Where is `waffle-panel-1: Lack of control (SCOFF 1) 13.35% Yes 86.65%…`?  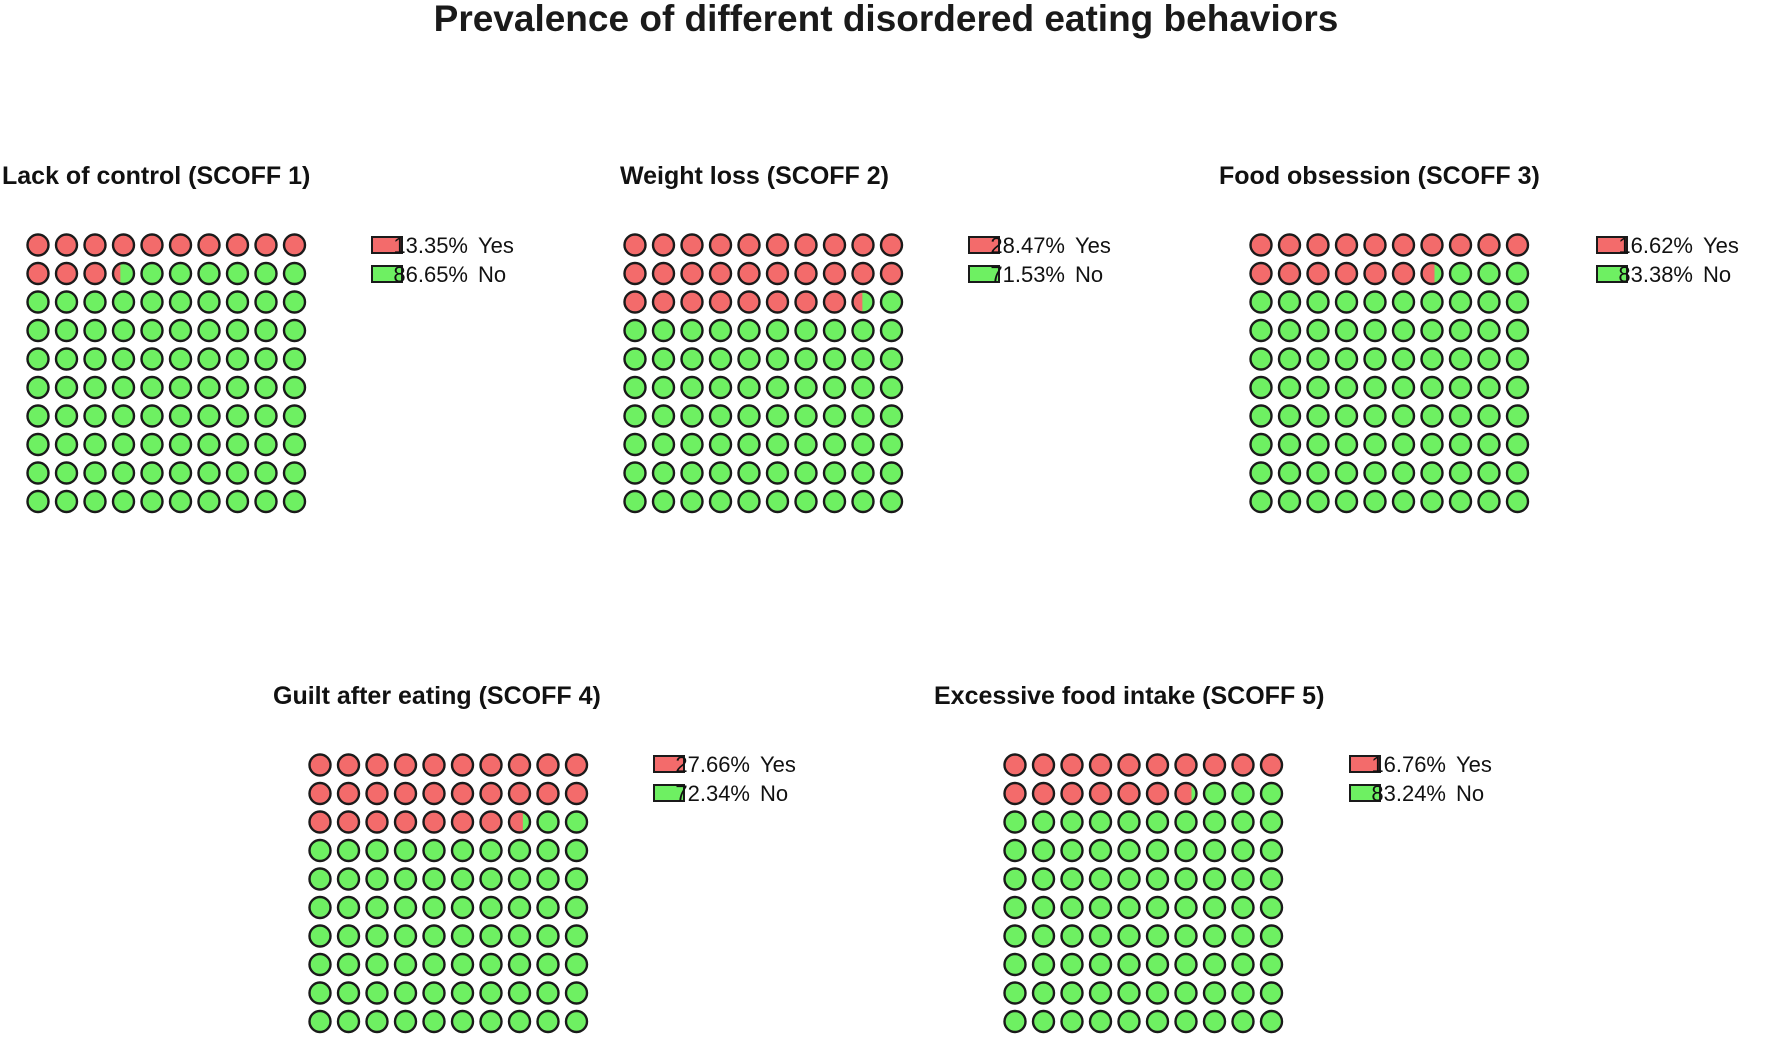 waffle-panel-1: Lack of control (SCOFF 1) 13.35% Yes 86.65%… is located at coordinates (258, 338).